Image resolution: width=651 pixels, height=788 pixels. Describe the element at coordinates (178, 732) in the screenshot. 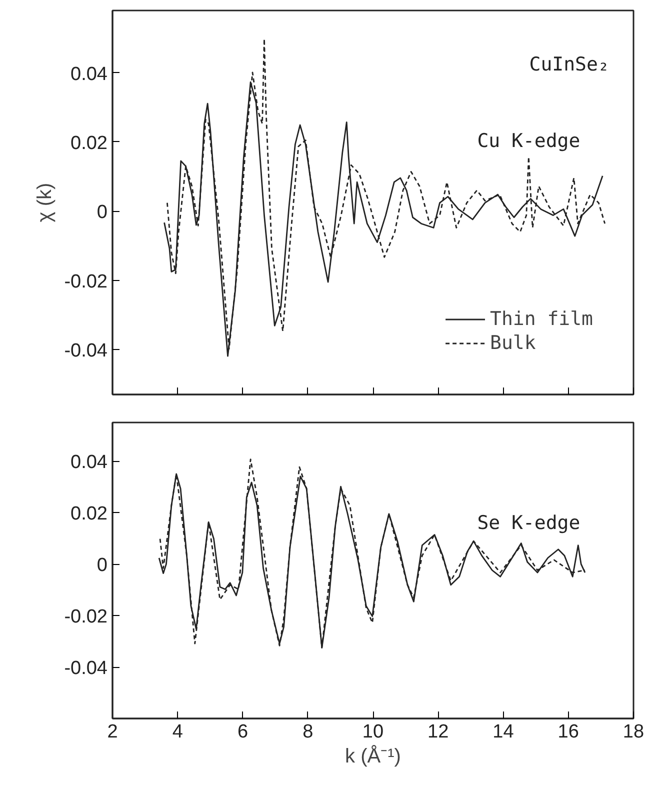

I see `x-tick-label: 4` at that location.